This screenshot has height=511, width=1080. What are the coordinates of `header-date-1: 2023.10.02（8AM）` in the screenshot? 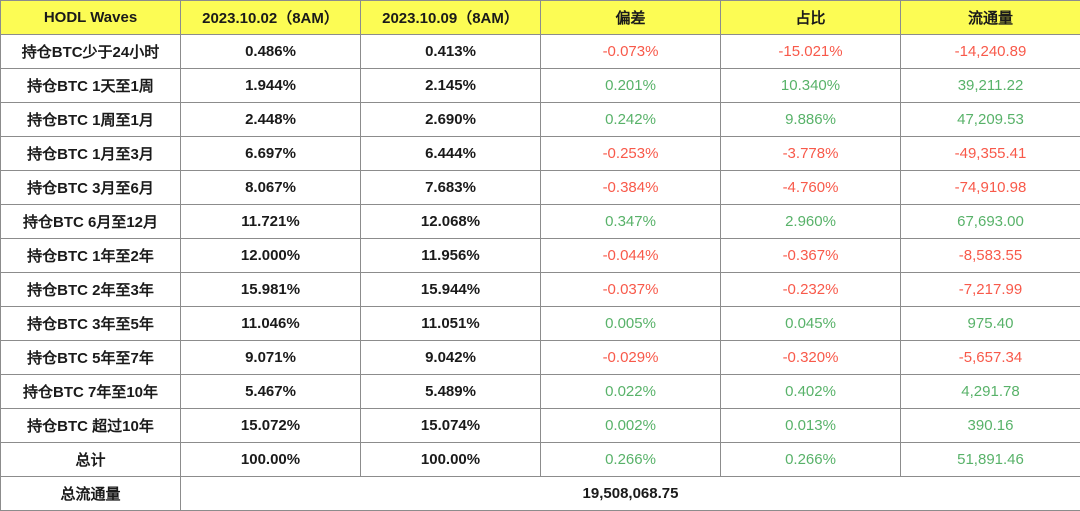 It's located at (271, 18).